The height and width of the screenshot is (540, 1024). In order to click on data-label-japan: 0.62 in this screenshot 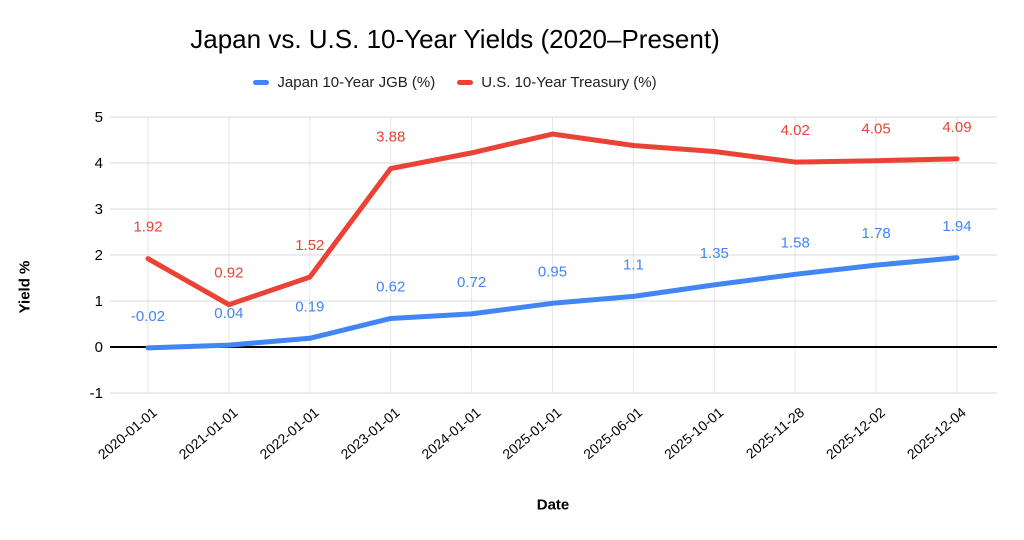, I will do `click(390, 286)`.